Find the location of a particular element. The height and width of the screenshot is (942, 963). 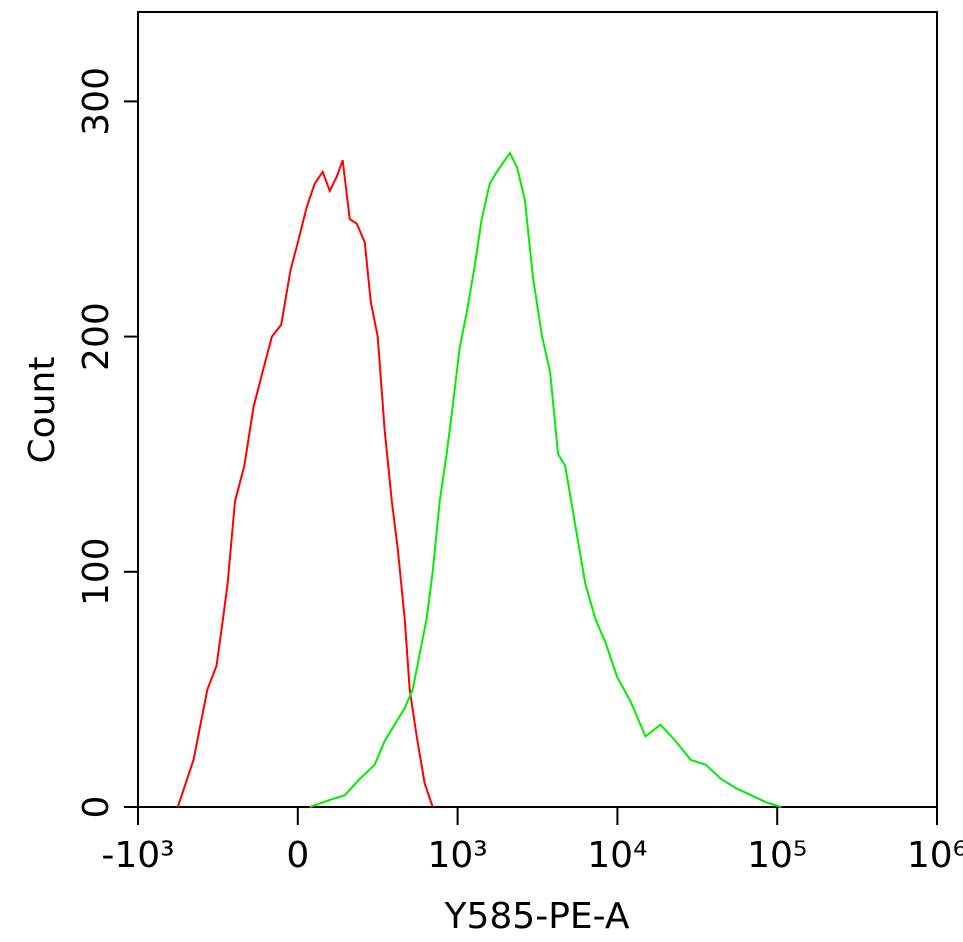

y-axis-label: Count is located at coordinates (42, 410).